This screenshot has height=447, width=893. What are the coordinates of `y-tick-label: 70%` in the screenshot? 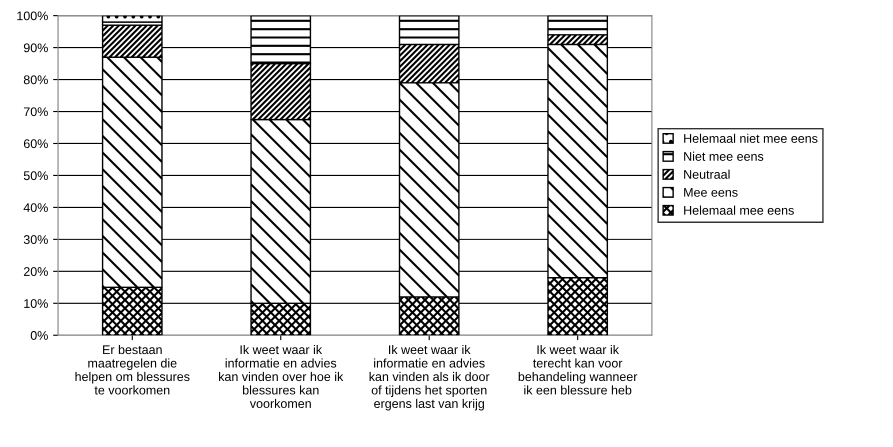 It's located at (36, 111).